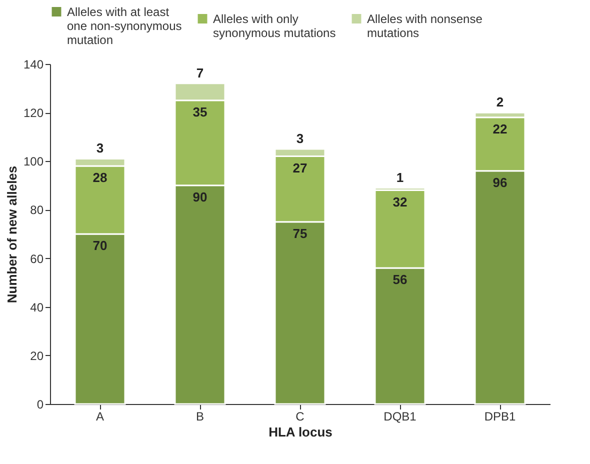 Image resolution: width=590 pixels, height=464 pixels. Describe the element at coordinates (40, 405) in the screenshot. I see `y-tick-label: 0` at that location.